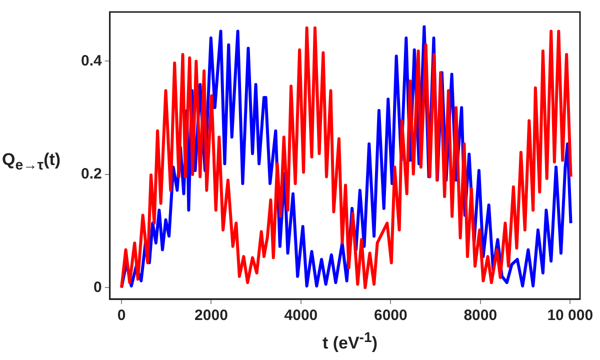 The height and width of the screenshot is (360, 600). Describe the element at coordinates (301, 315) in the screenshot. I see `x-tick-label: 4000` at that location.